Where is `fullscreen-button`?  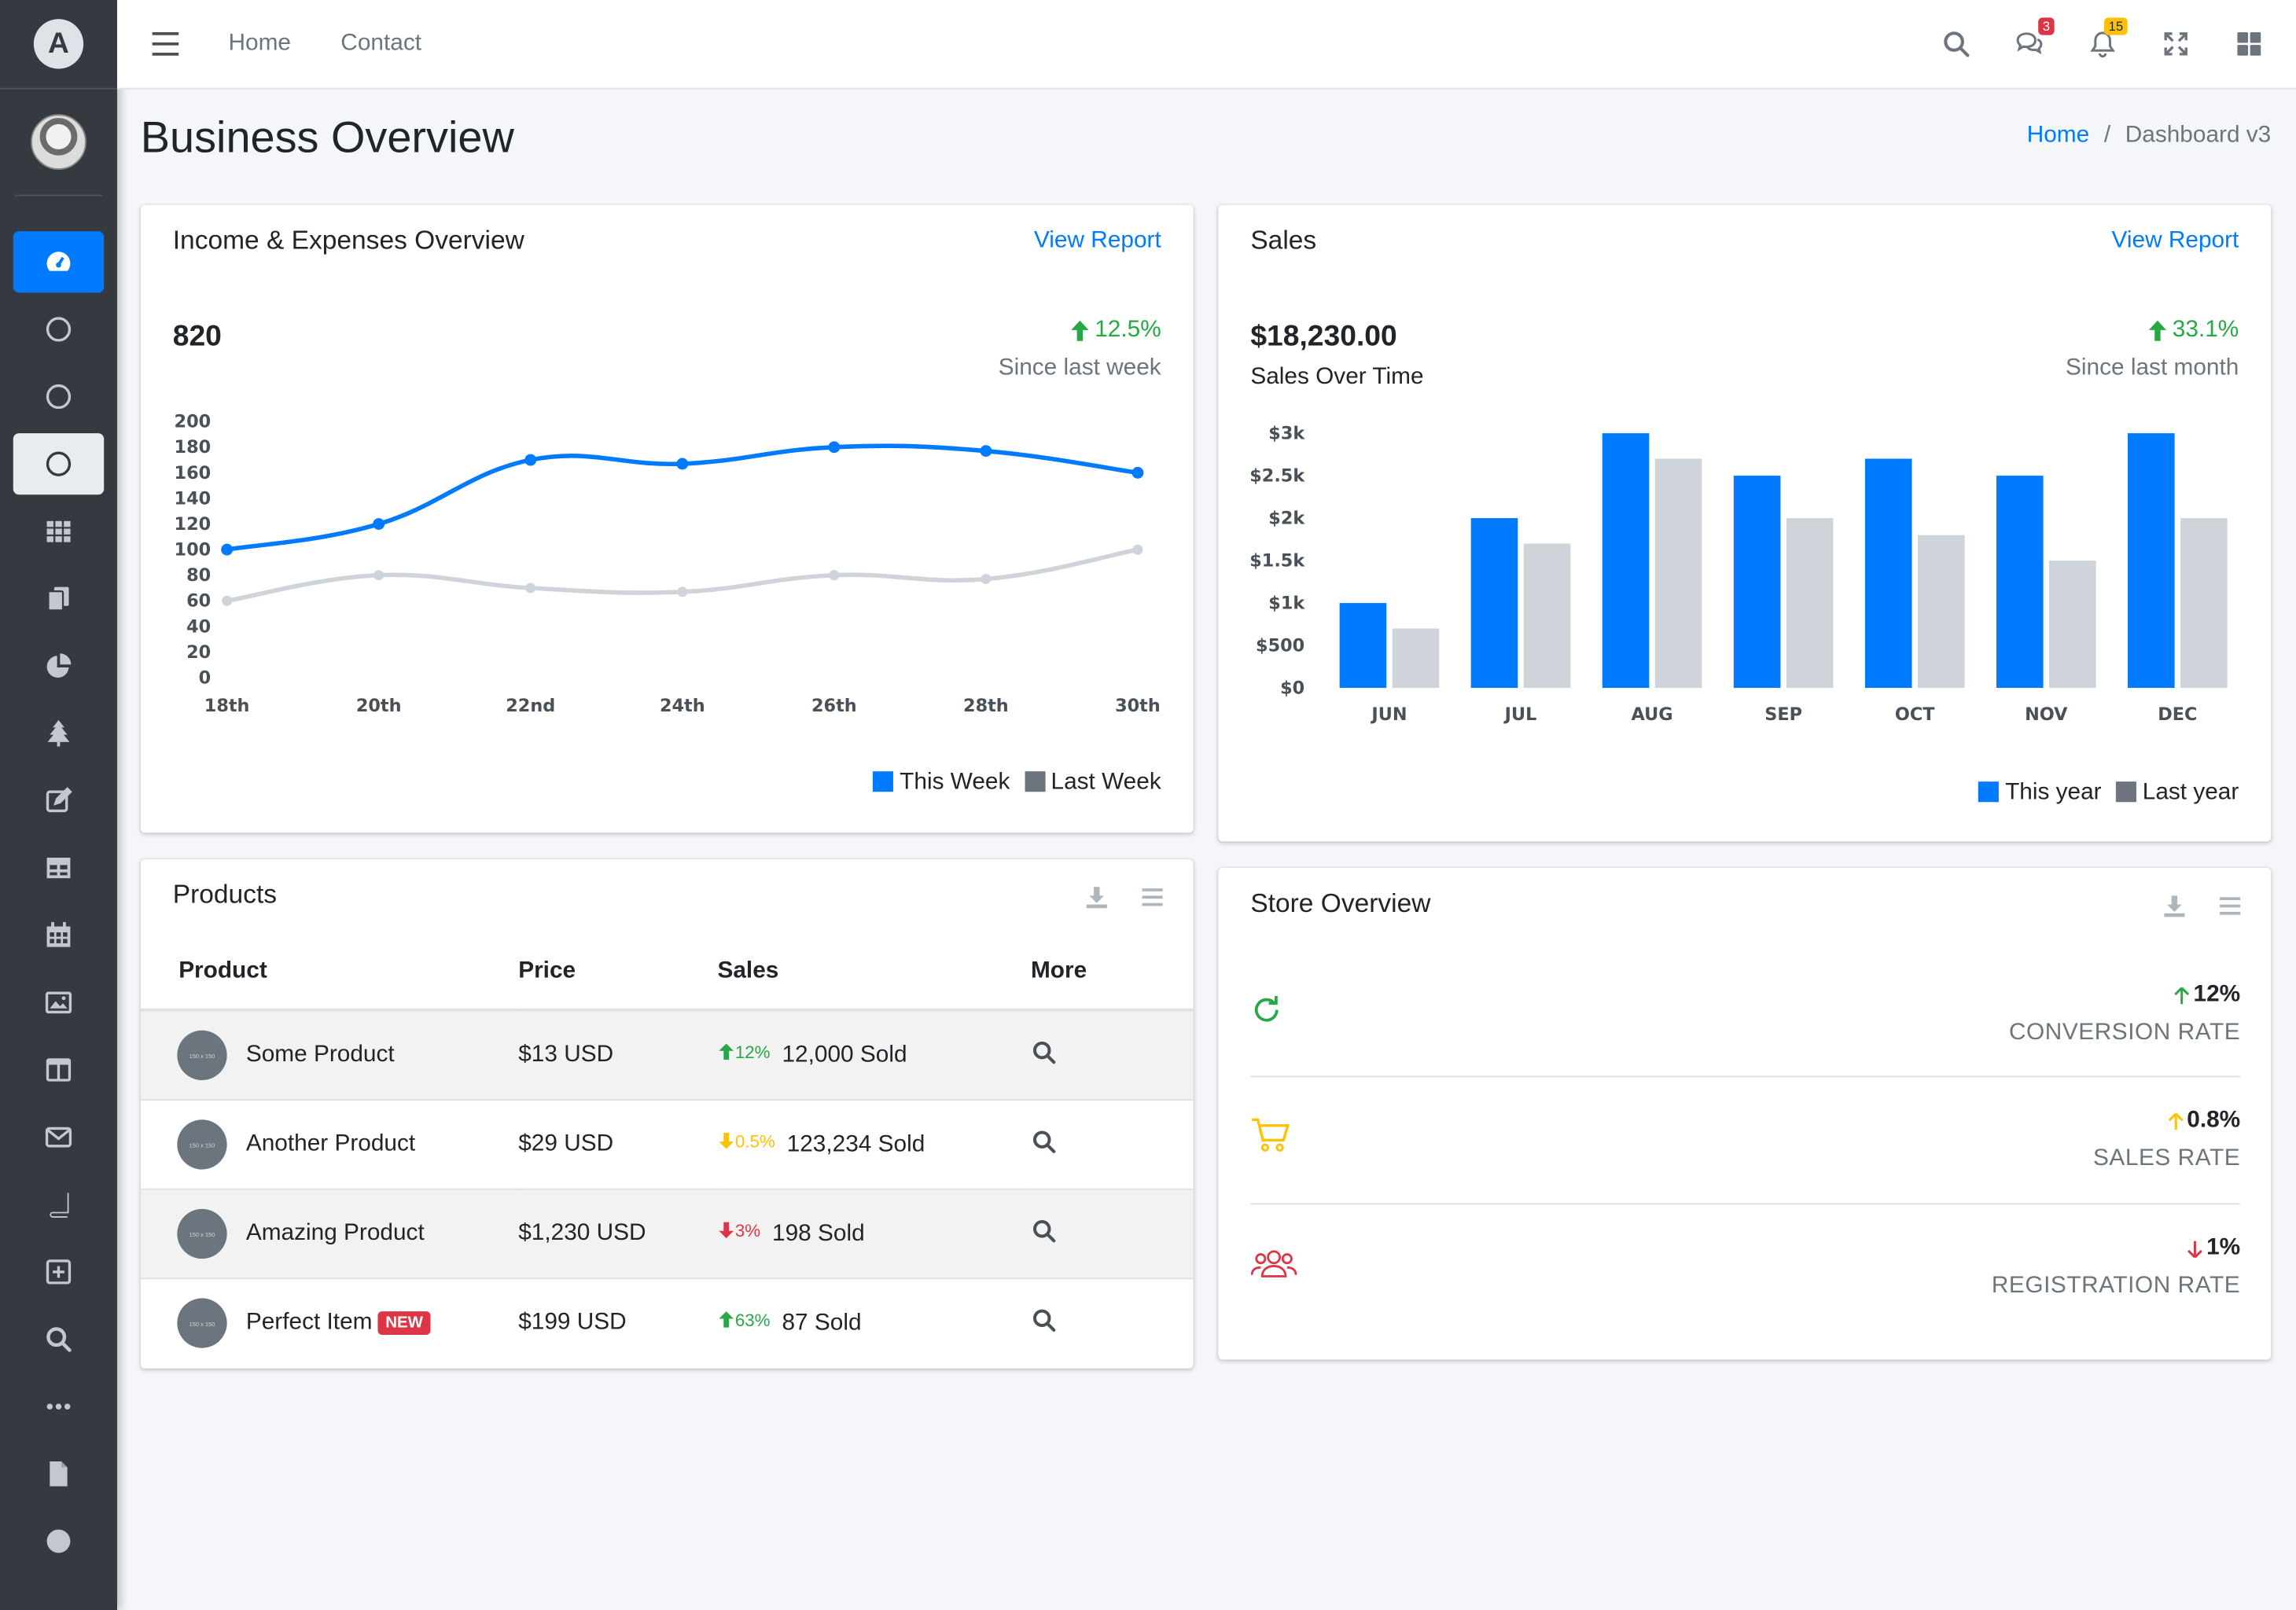
fullscreen-button is located at coordinates (2176, 44).